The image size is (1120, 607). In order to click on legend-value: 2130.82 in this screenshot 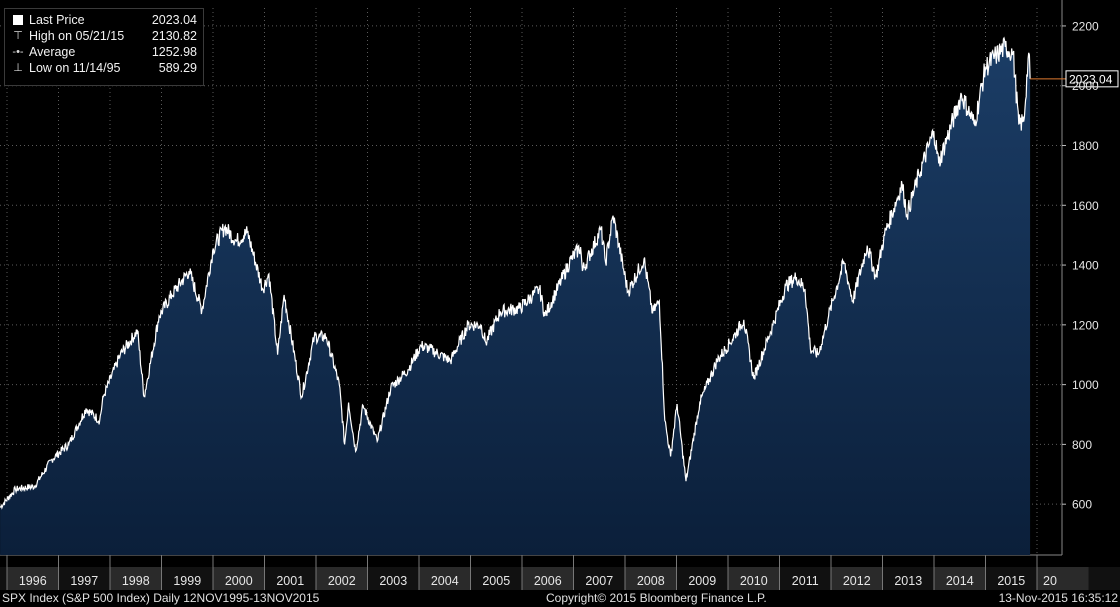, I will do `click(174, 36)`.